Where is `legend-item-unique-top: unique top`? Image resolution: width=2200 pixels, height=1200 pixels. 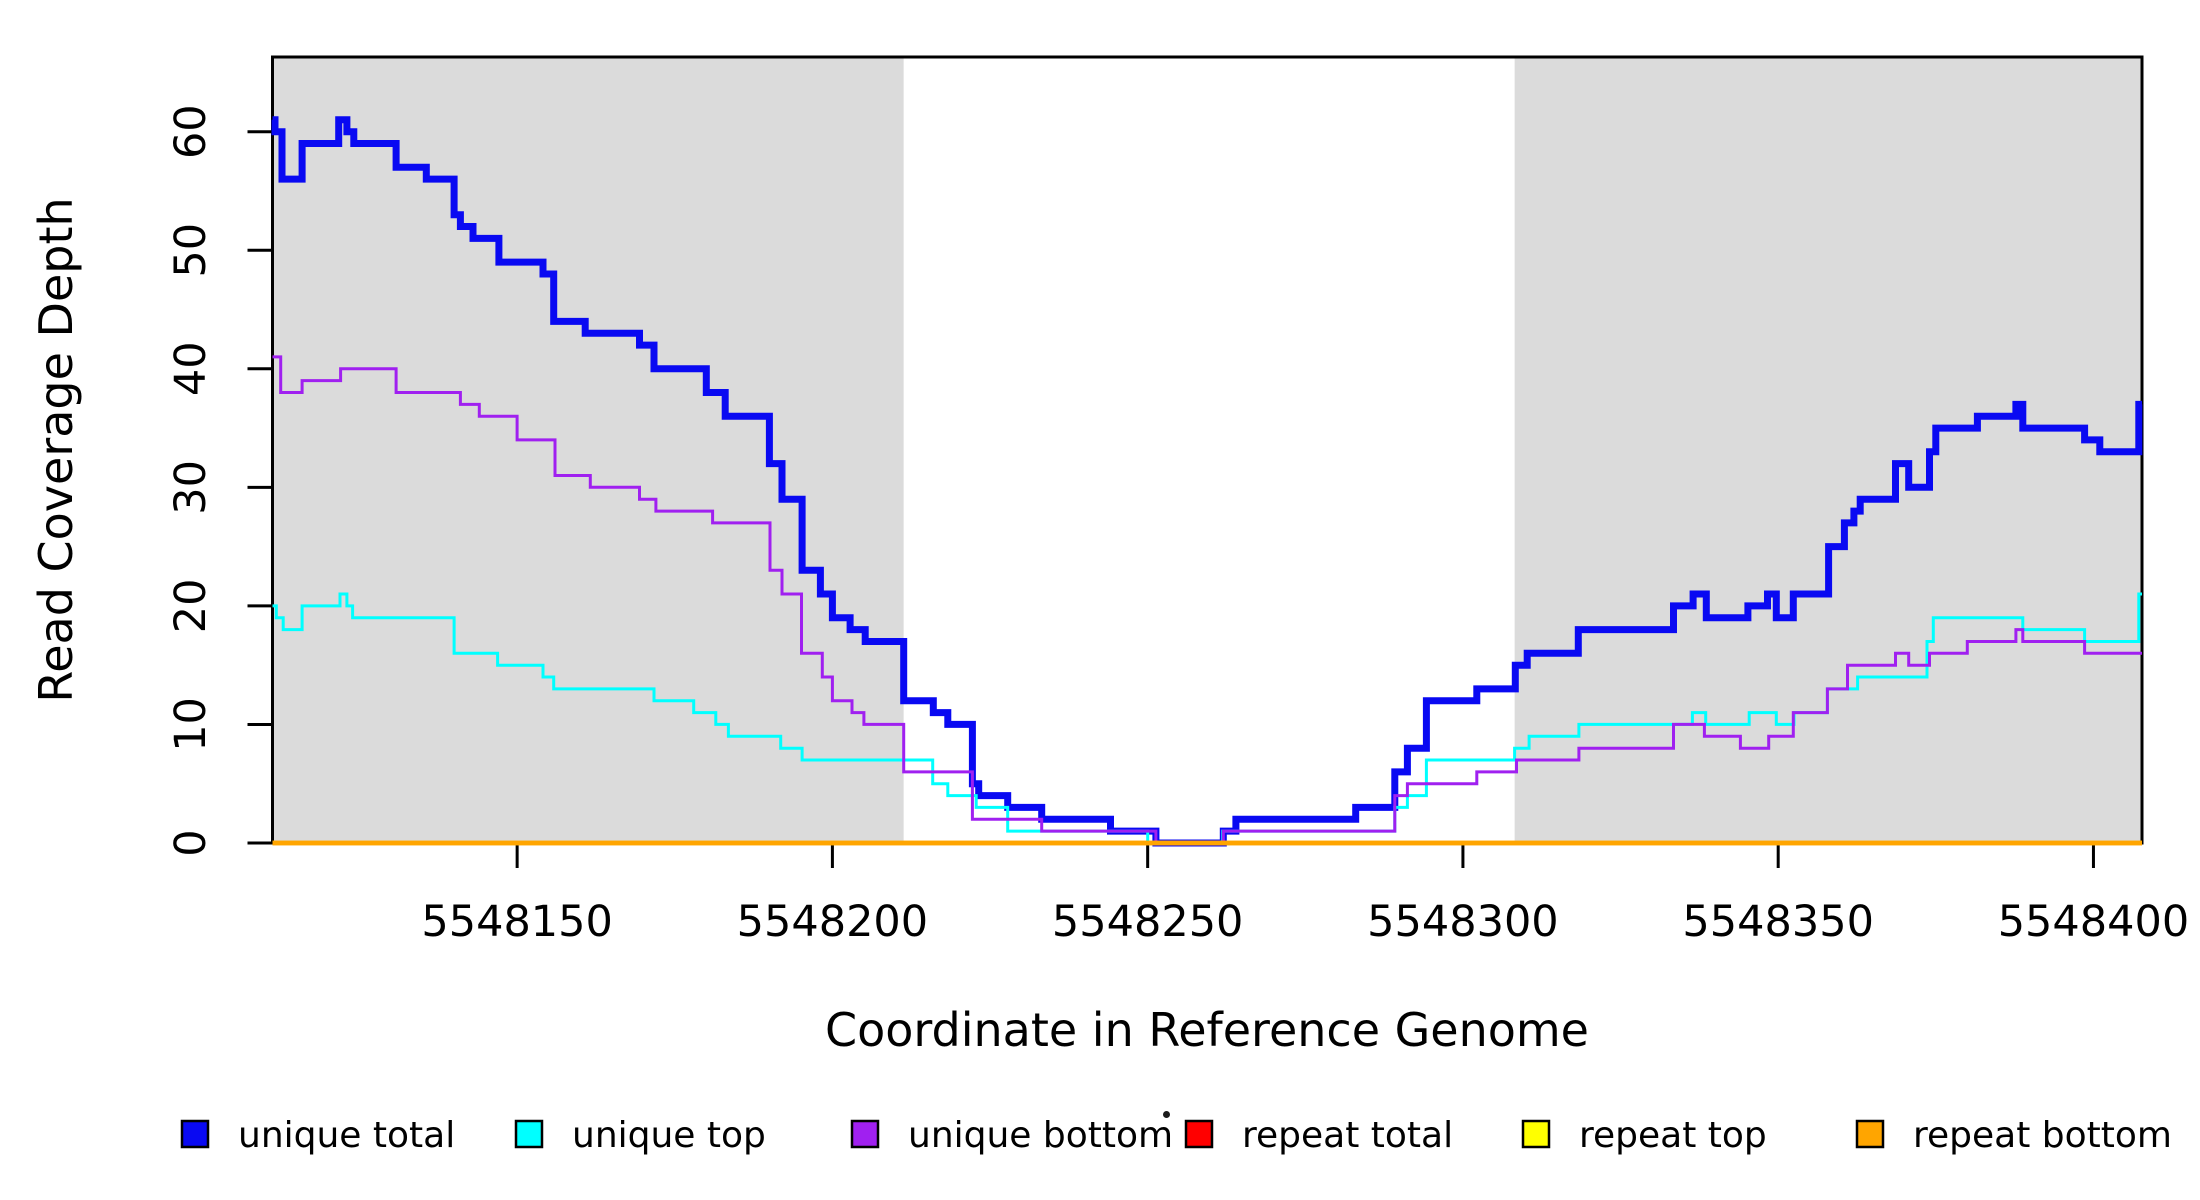 legend-item-unique-top: unique top is located at coordinates (640, 1135).